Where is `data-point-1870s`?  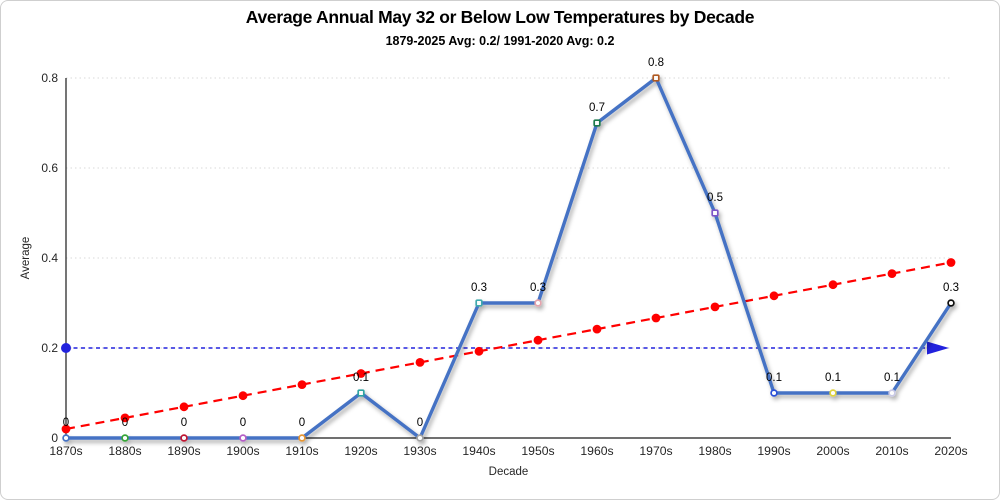
data-point-1870s is located at coordinates (66, 438).